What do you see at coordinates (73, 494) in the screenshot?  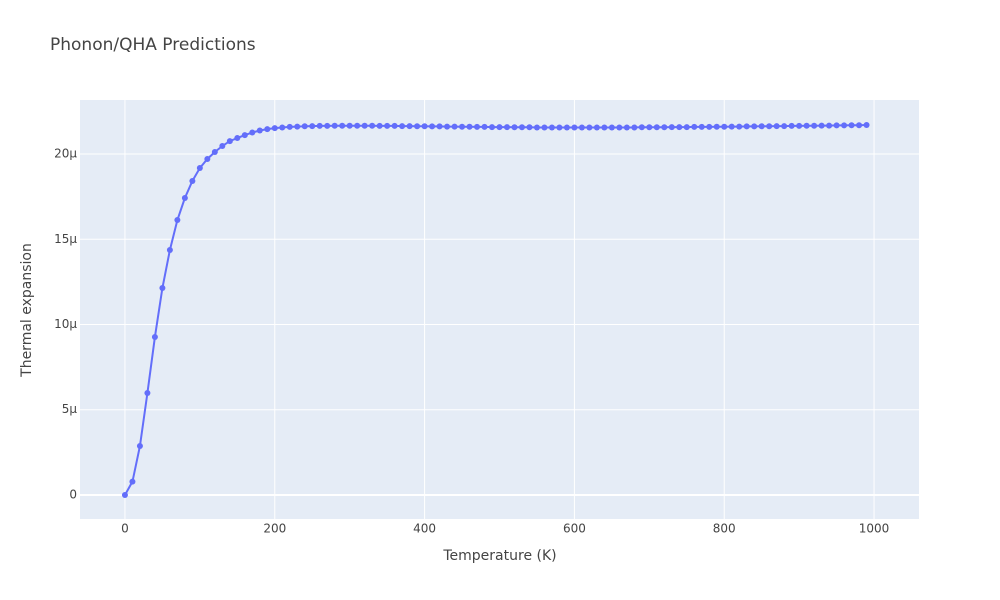 I see `y-tick-label: 0` at bounding box center [73, 494].